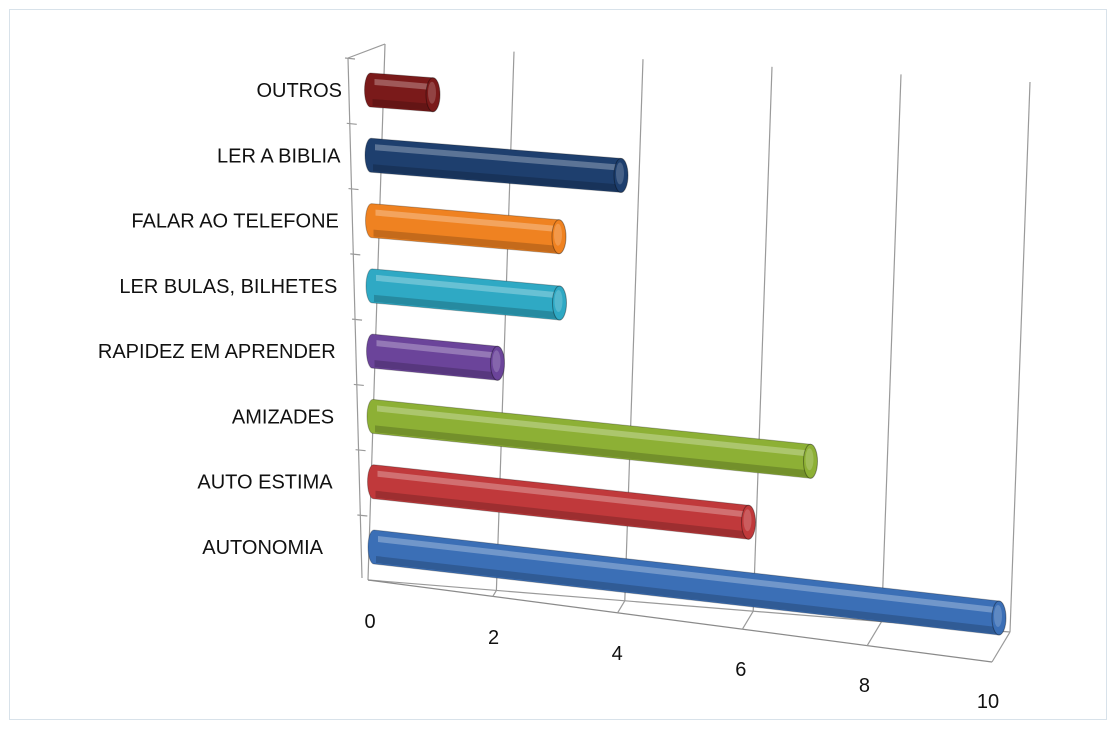 Image resolution: width=1118 pixels, height=731 pixels. Describe the element at coordinates (366, 51) in the screenshot. I see `back-wall-top` at that location.